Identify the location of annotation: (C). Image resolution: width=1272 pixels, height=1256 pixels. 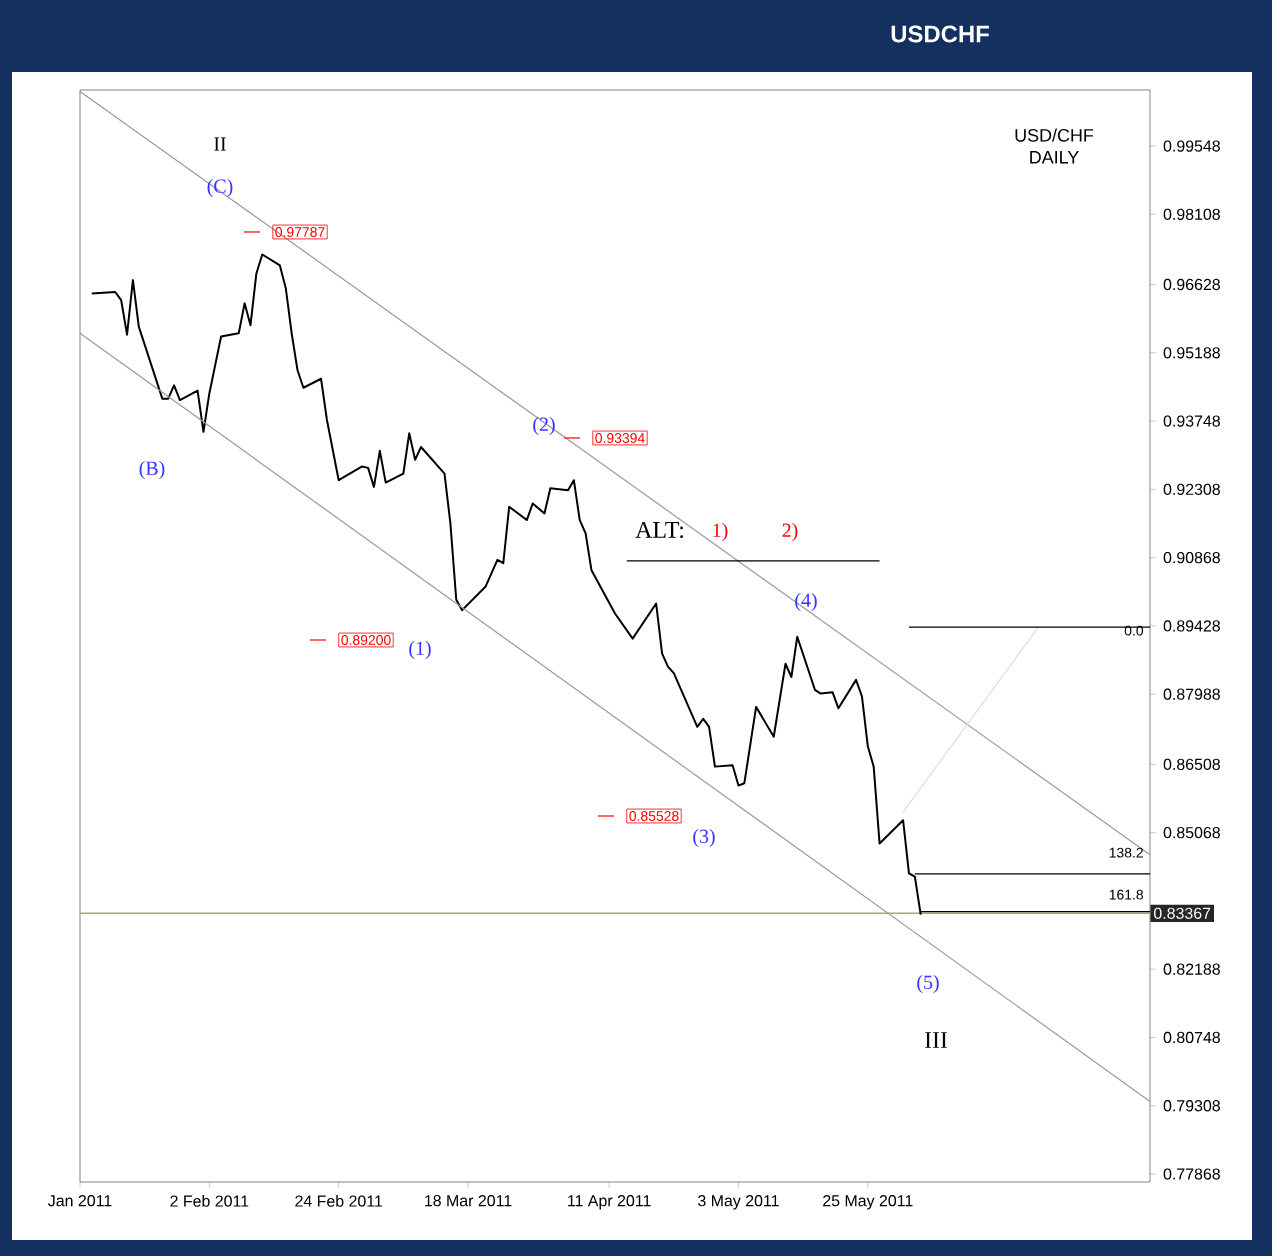
(220, 188).